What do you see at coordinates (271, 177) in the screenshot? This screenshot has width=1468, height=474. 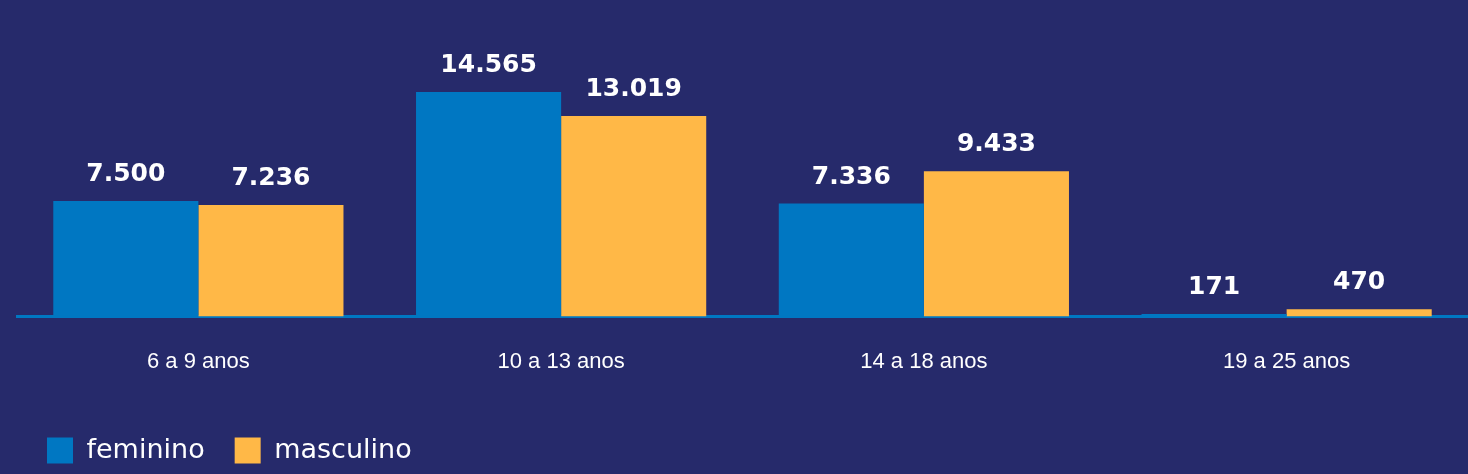 I see `data-label: 7.236` at bounding box center [271, 177].